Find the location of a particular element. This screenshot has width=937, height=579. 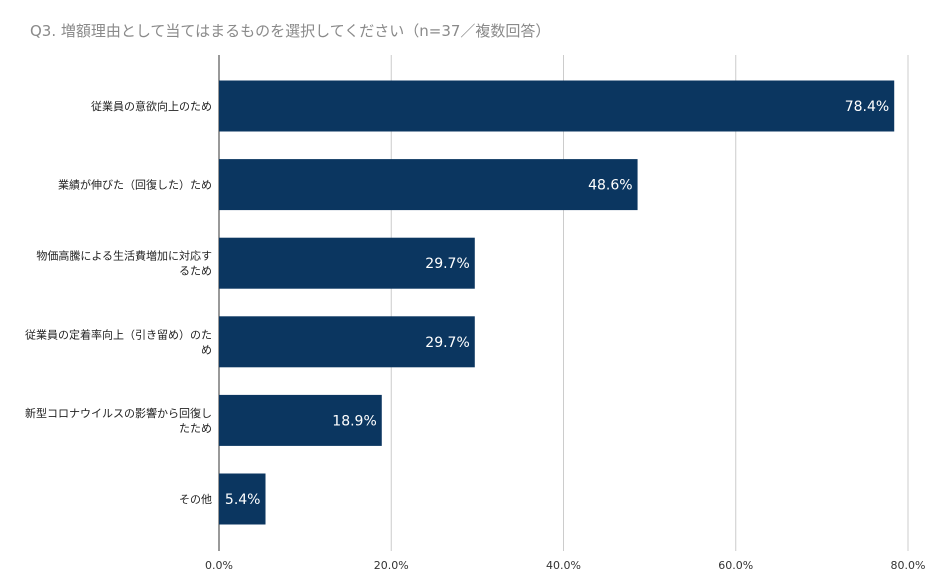

data-label: 5.4% is located at coordinates (243, 500).